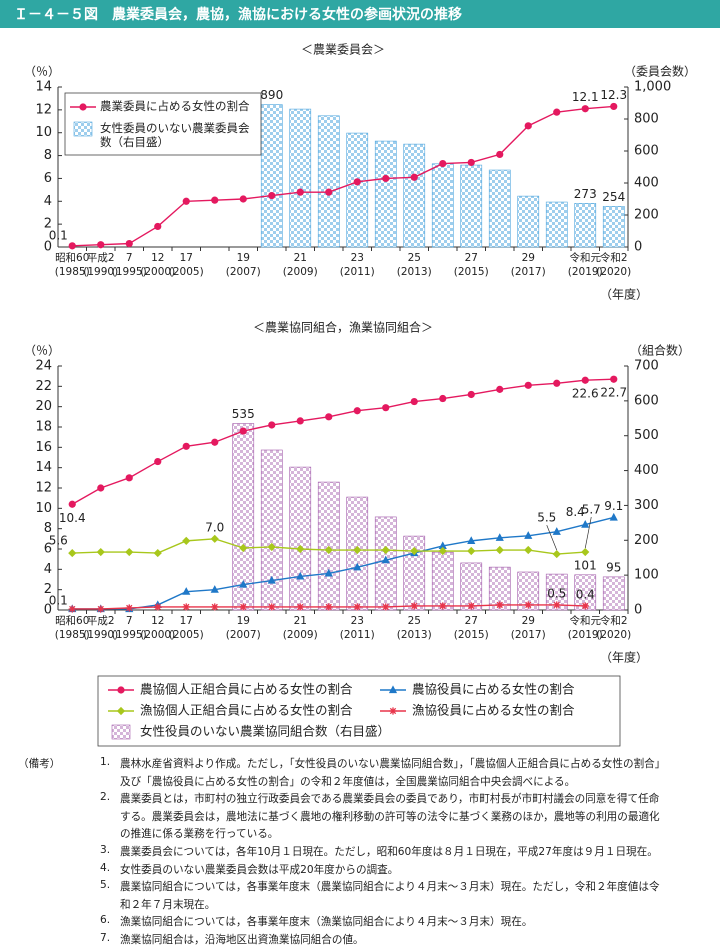 This screenshot has width=720, height=952. Describe the element at coordinates (199, 834) in the screenshot. I see `note-text: の推進に係る業務を行っている。` at that location.